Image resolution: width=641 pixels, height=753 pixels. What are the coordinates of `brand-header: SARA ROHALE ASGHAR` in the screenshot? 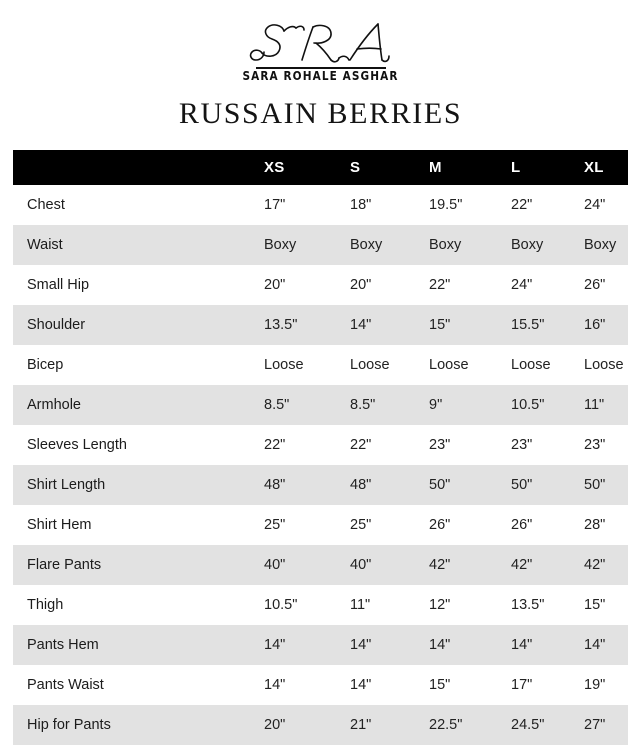 It's located at (320, 51).